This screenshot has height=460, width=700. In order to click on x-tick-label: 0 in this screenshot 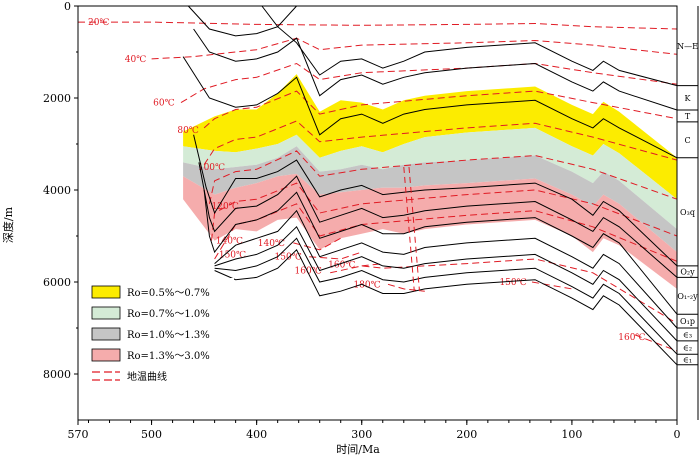, I will do `click(677, 434)`.